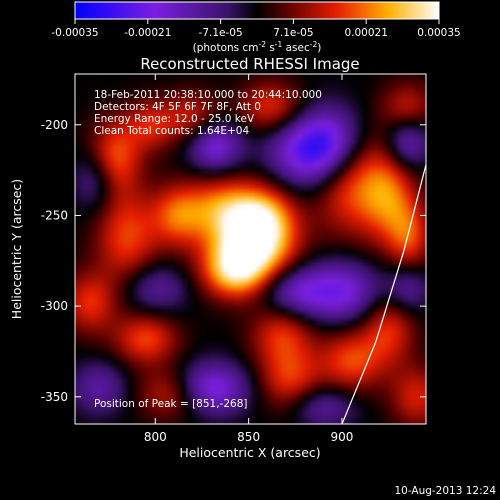  What do you see at coordinates (147, 33) in the screenshot?
I see `colorbar-tick-label: -0.00021` at bounding box center [147, 33].